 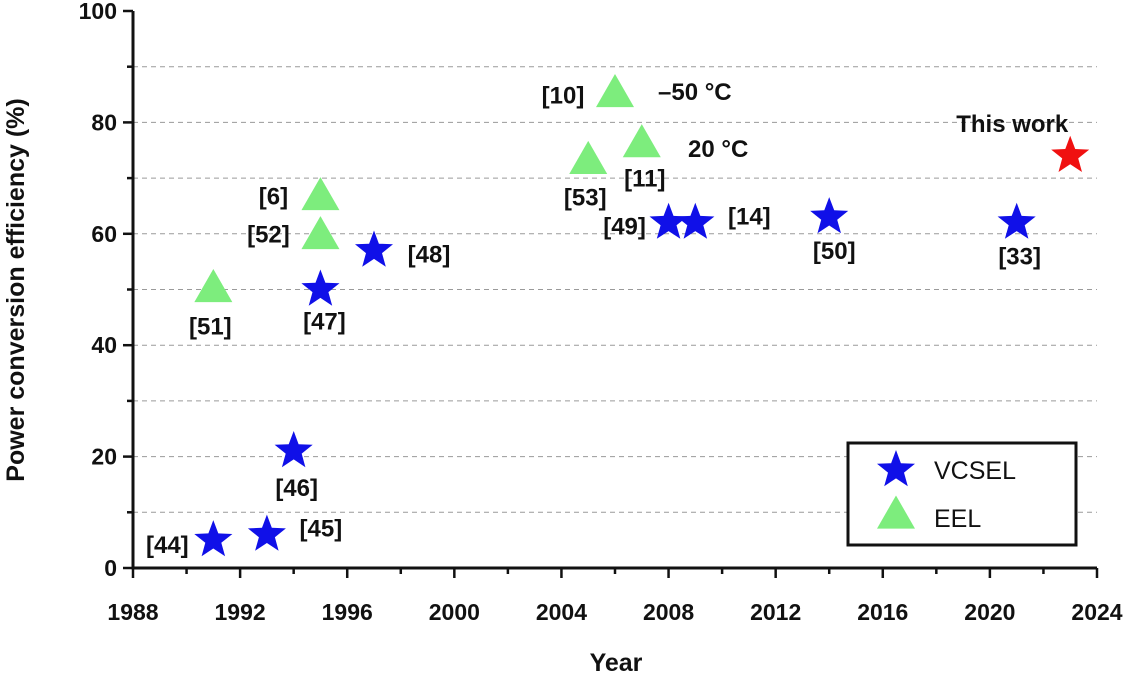 I want to click on point-label: [52], so click(x=268, y=235).